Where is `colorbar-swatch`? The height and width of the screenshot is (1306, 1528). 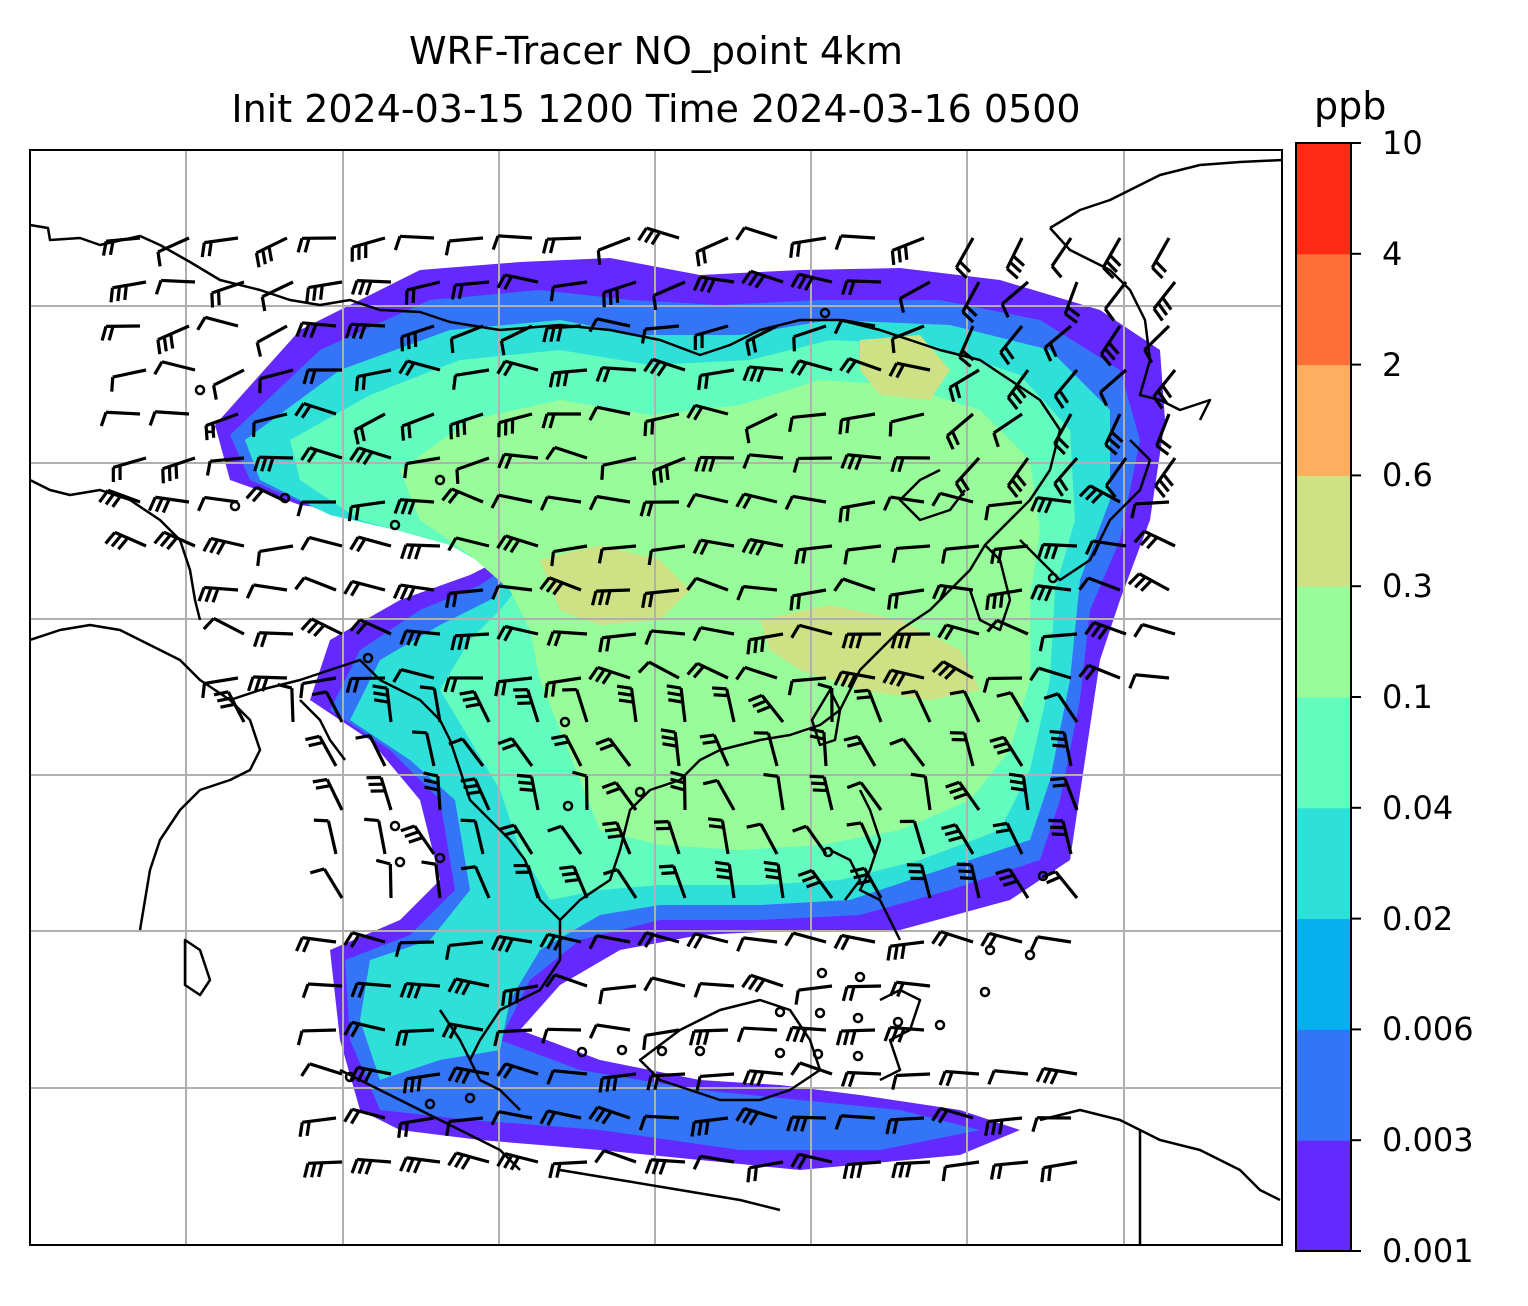 colorbar-swatch is located at coordinates (1323, 531).